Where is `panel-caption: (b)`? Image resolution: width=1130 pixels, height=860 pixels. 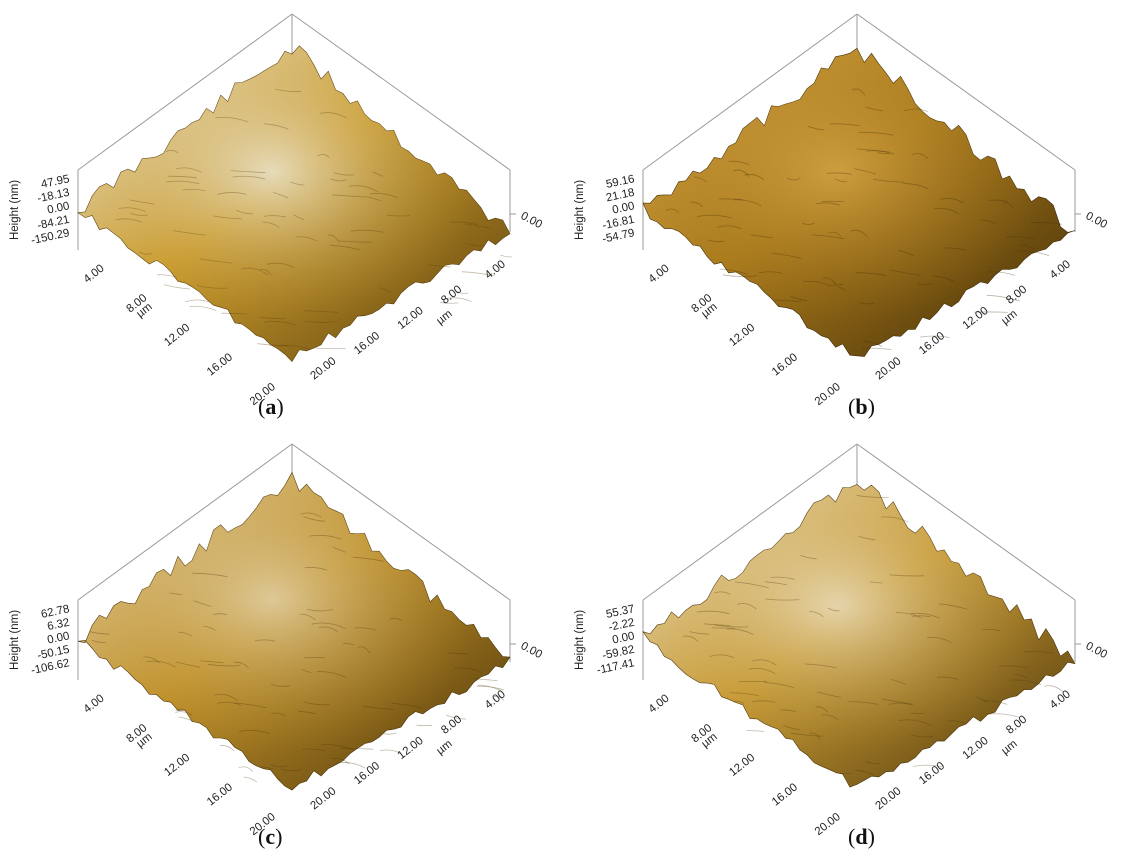
panel-caption: (b) is located at coordinates (861, 406).